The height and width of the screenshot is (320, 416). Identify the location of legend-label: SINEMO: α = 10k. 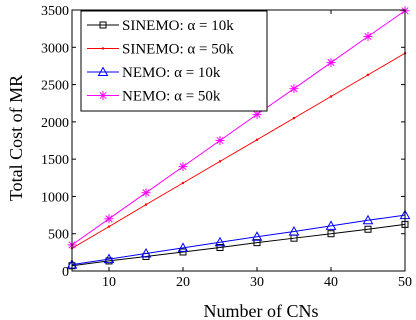
(178, 26).